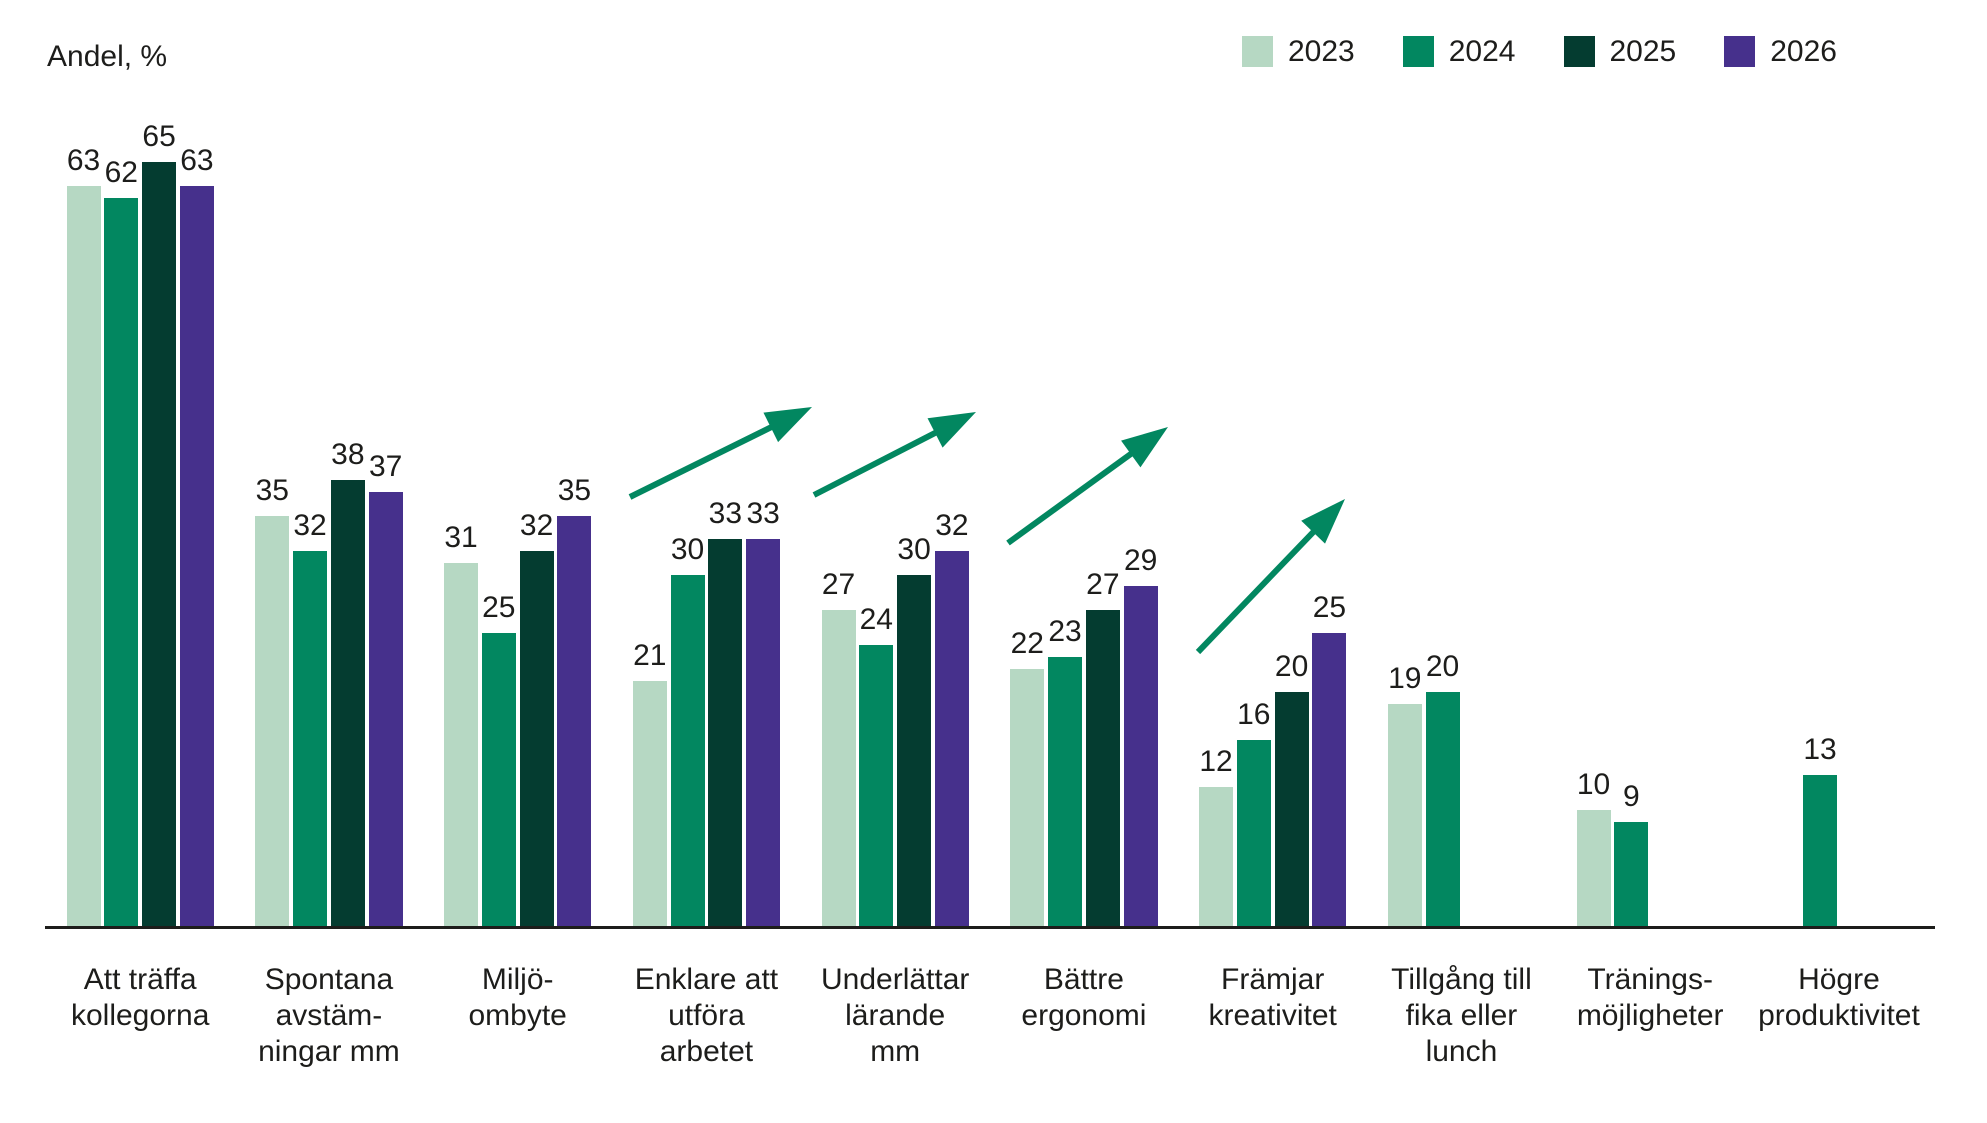 Image resolution: width=1987 pixels, height=1123 pixels. What do you see at coordinates (1027, 643) in the screenshot?
I see `bar-value-label: 22` at bounding box center [1027, 643].